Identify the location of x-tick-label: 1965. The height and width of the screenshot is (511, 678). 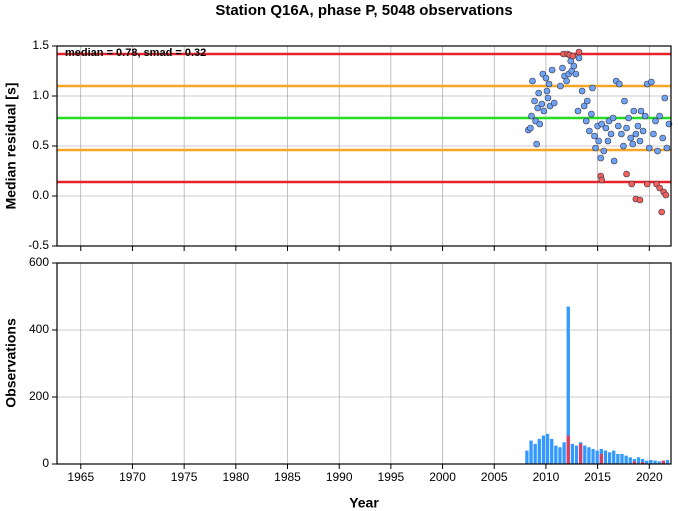
(80, 477).